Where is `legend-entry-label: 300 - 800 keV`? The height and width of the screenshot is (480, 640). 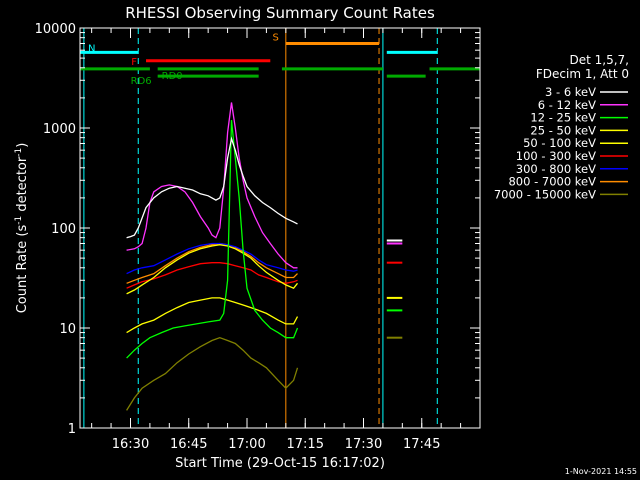 legend-entry-label: 300 - 800 keV is located at coordinates (556, 169).